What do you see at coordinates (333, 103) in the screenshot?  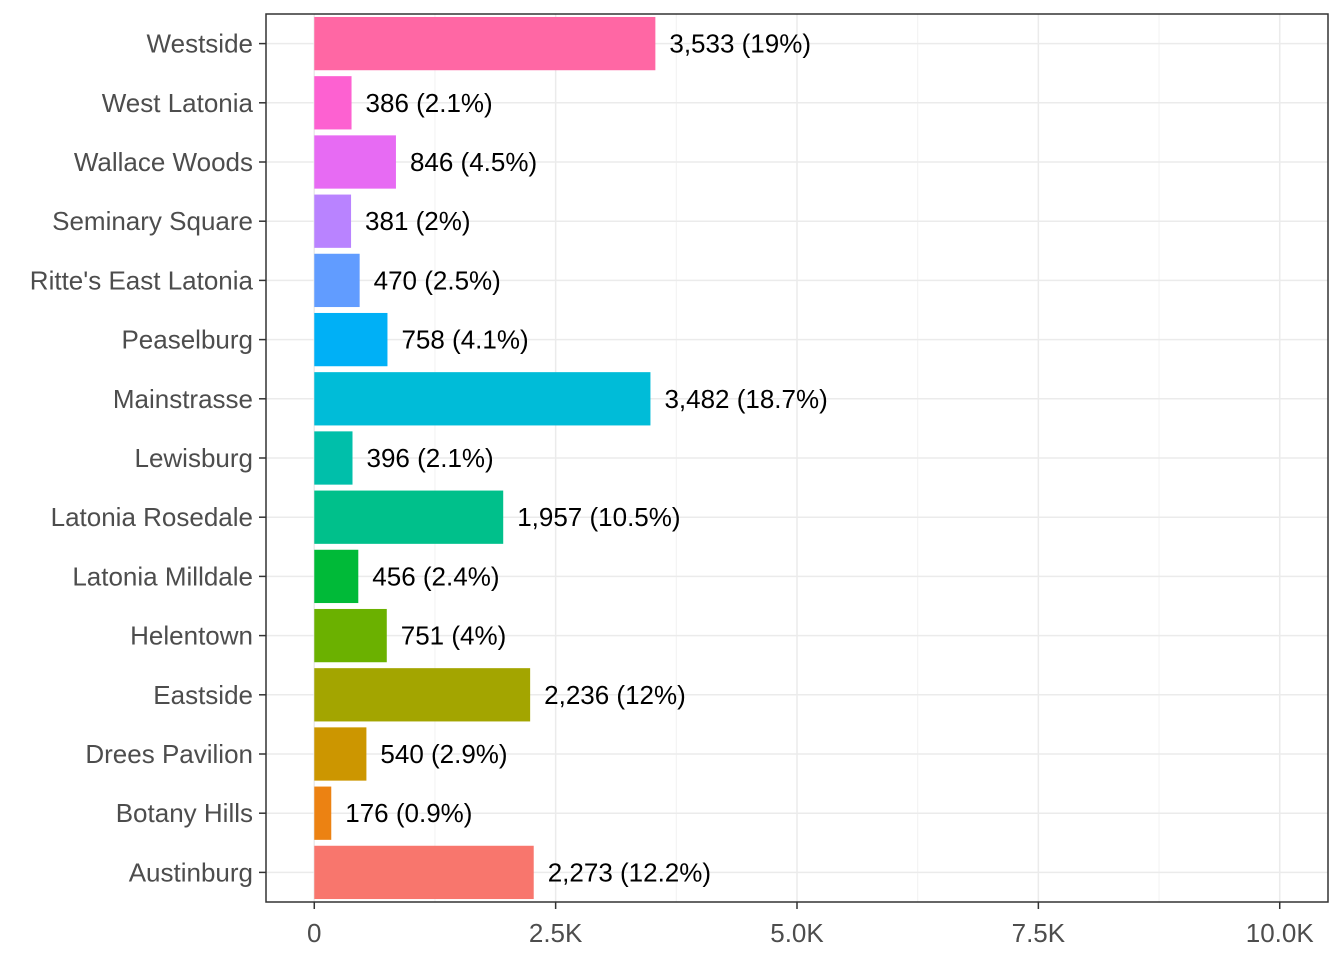 I see `bar-west-latonia` at bounding box center [333, 103].